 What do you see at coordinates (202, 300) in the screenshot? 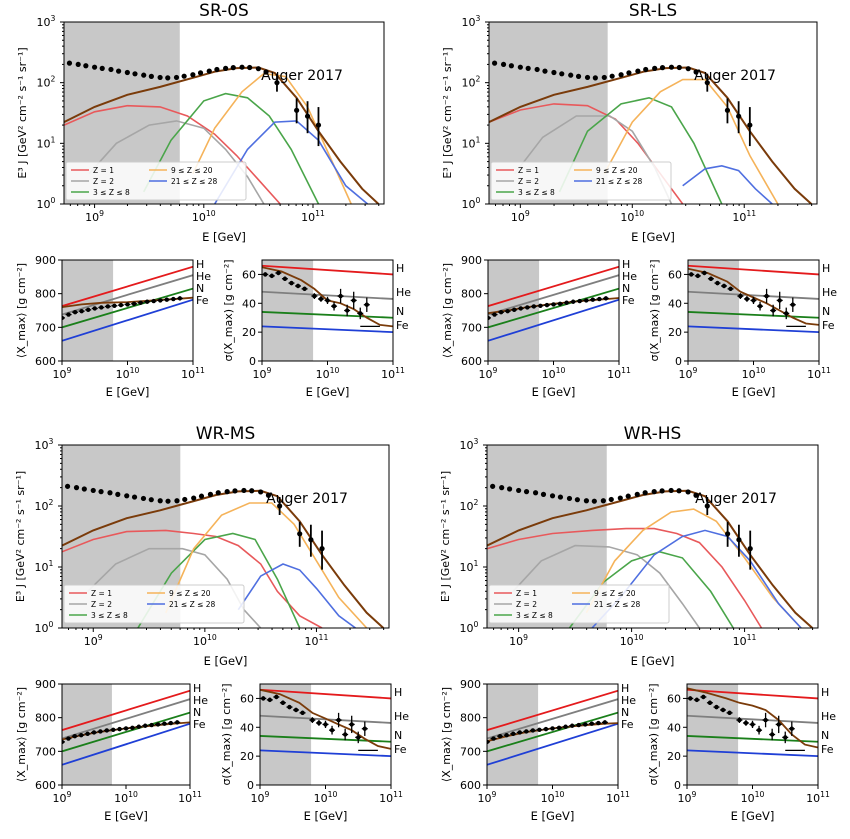
I see `composition-label-fe: Fe` at bounding box center [202, 300].